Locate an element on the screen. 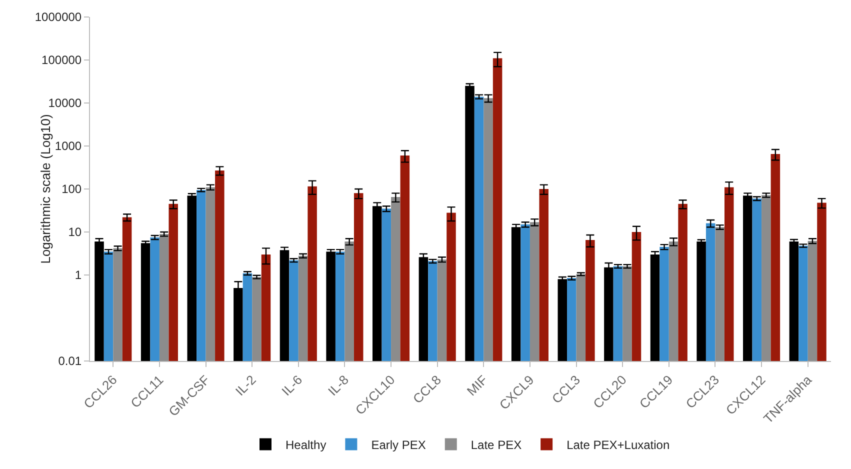 This screenshot has width=851, height=469. y-tick-label: 1 is located at coordinates (78, 275).